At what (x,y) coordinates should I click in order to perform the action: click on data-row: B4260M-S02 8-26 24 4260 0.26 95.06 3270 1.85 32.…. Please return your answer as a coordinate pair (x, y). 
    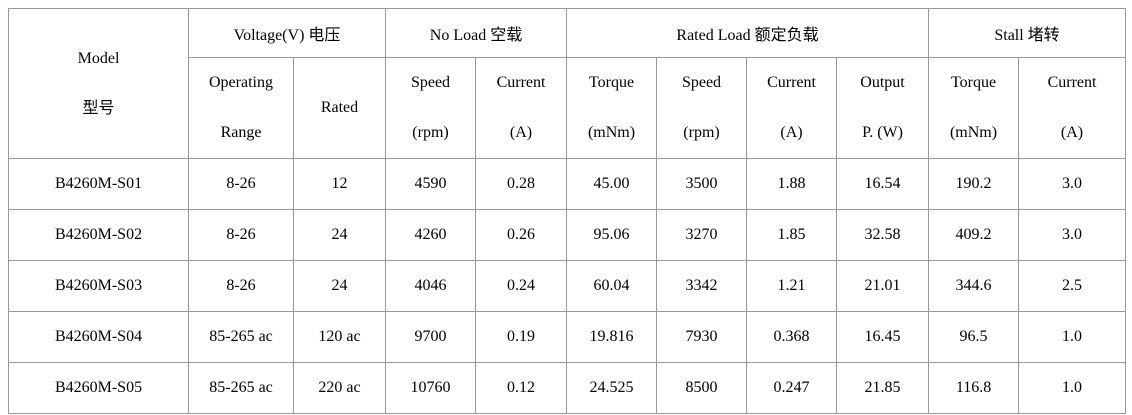
    Looking at the image, I should click on (567, 235).